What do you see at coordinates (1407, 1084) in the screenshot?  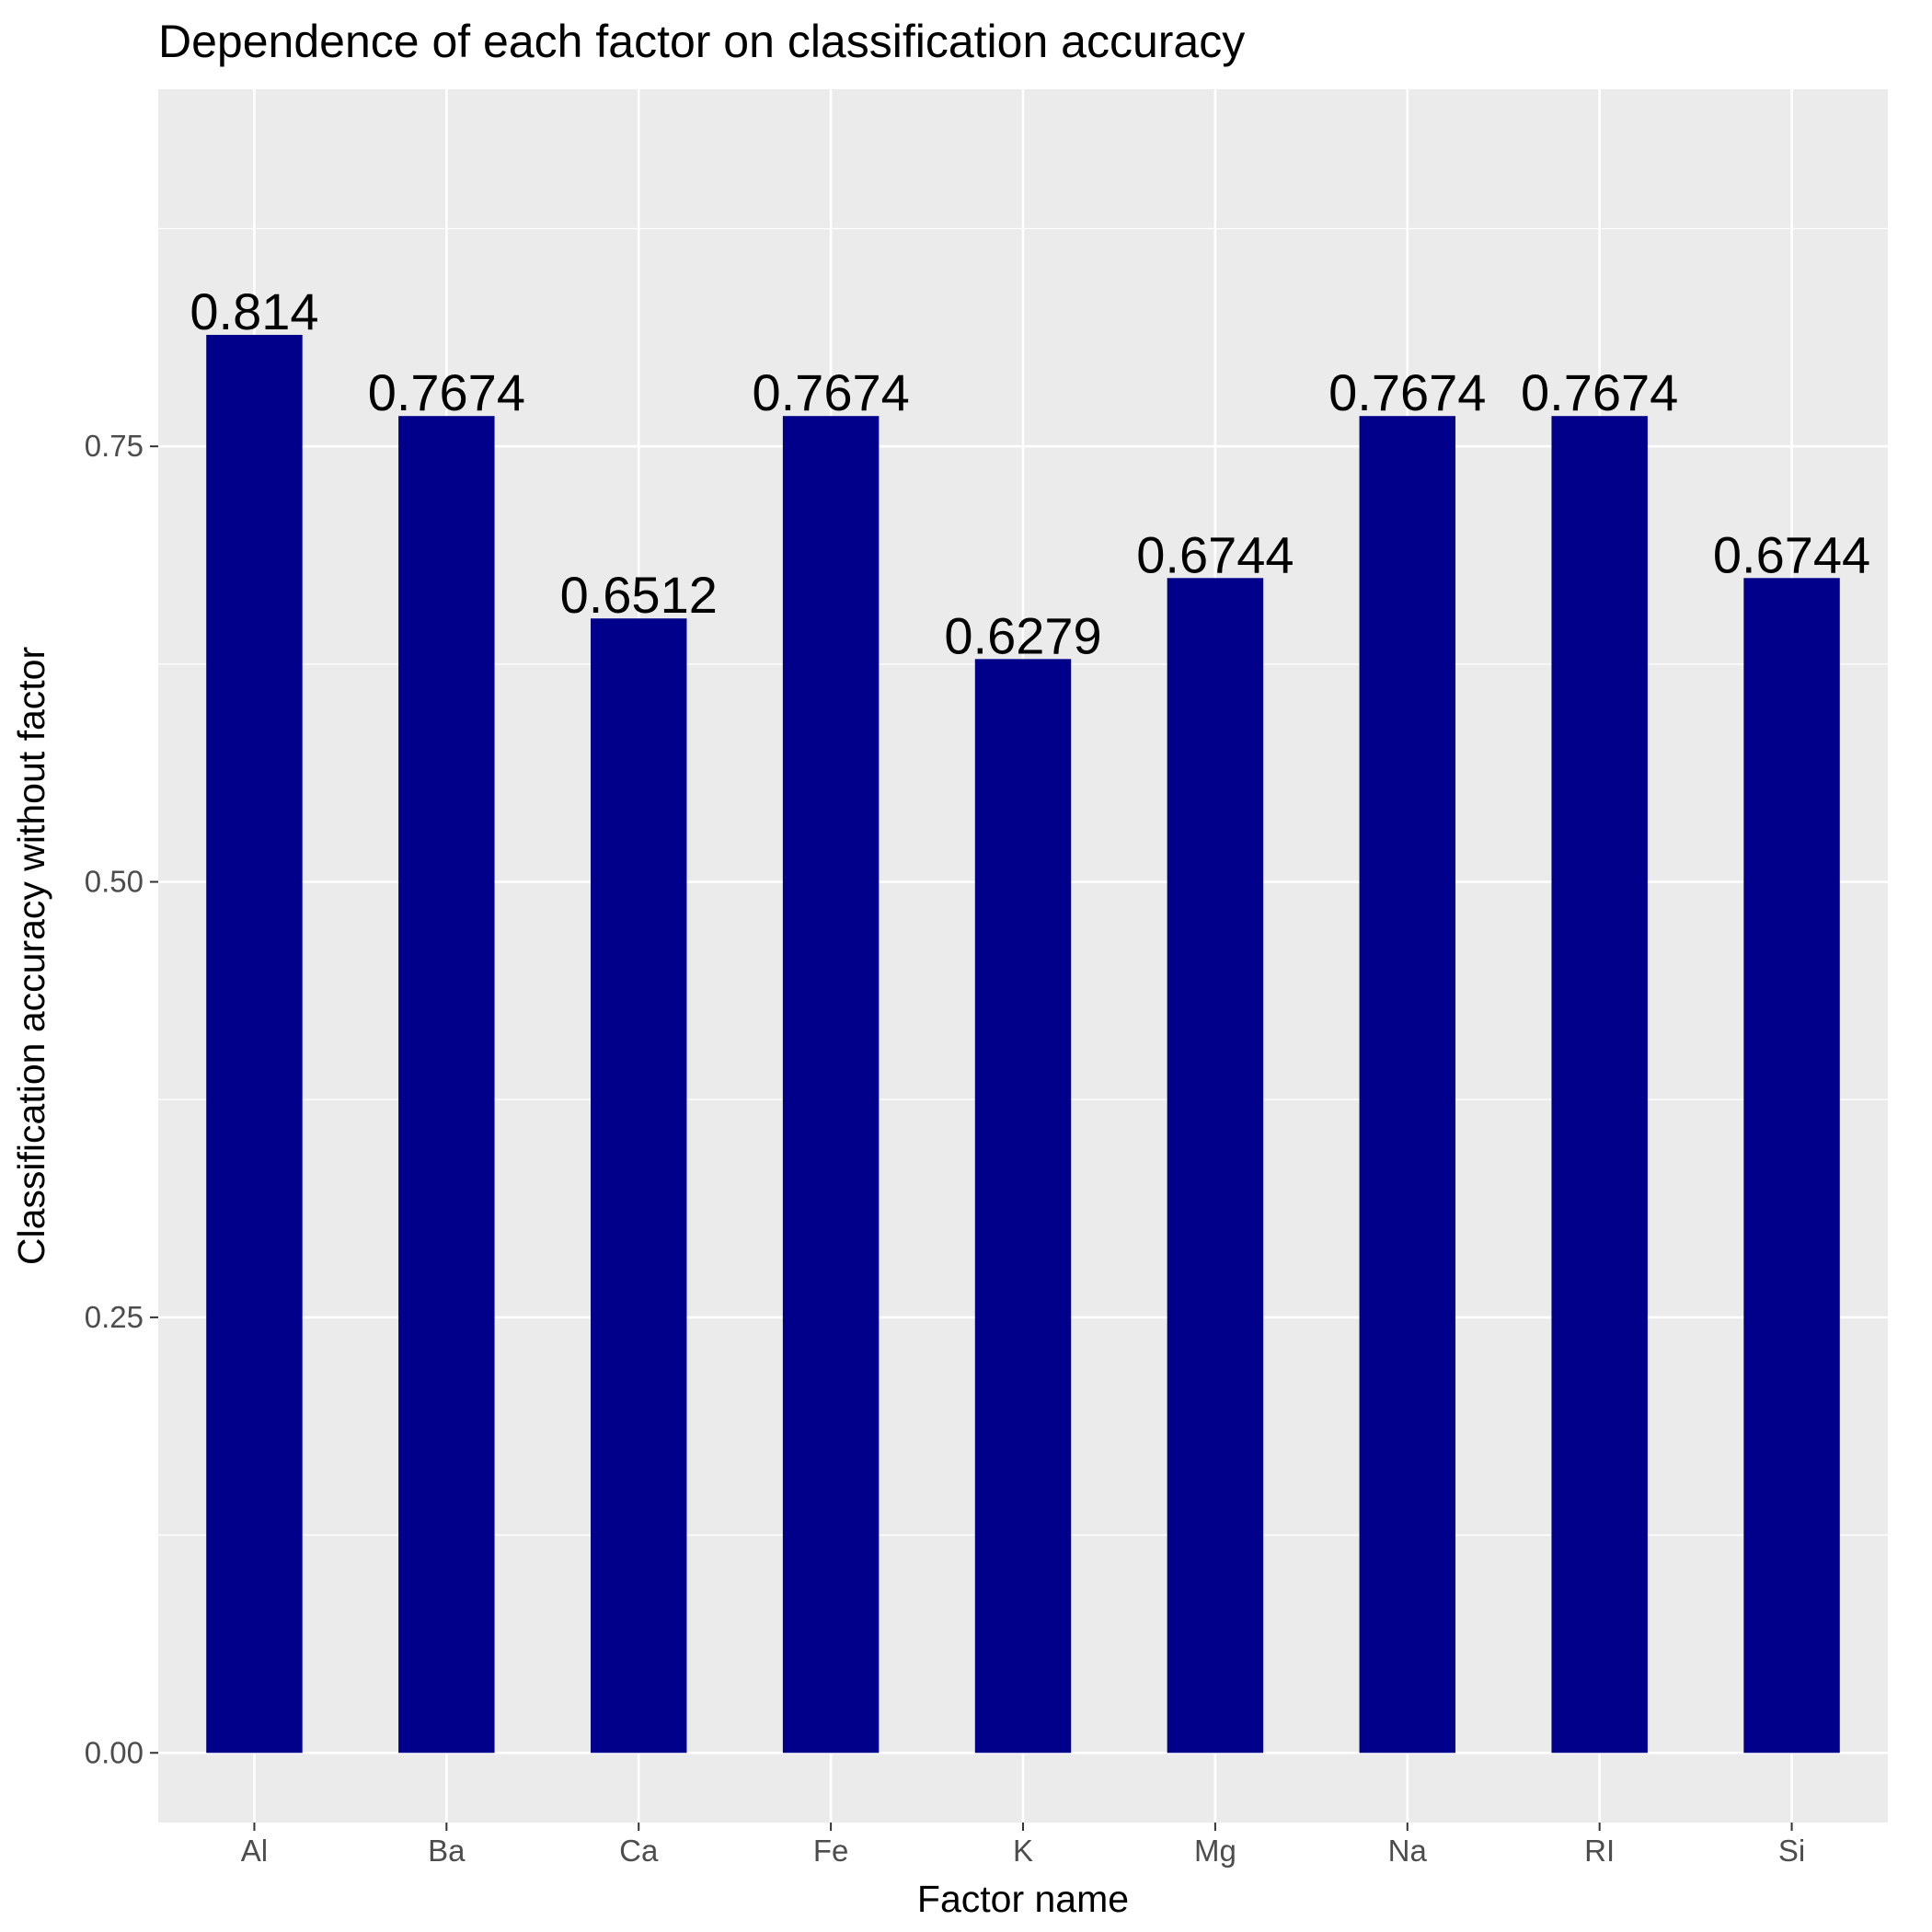 I see `bar-na` at bounding box center [1407, 1084].